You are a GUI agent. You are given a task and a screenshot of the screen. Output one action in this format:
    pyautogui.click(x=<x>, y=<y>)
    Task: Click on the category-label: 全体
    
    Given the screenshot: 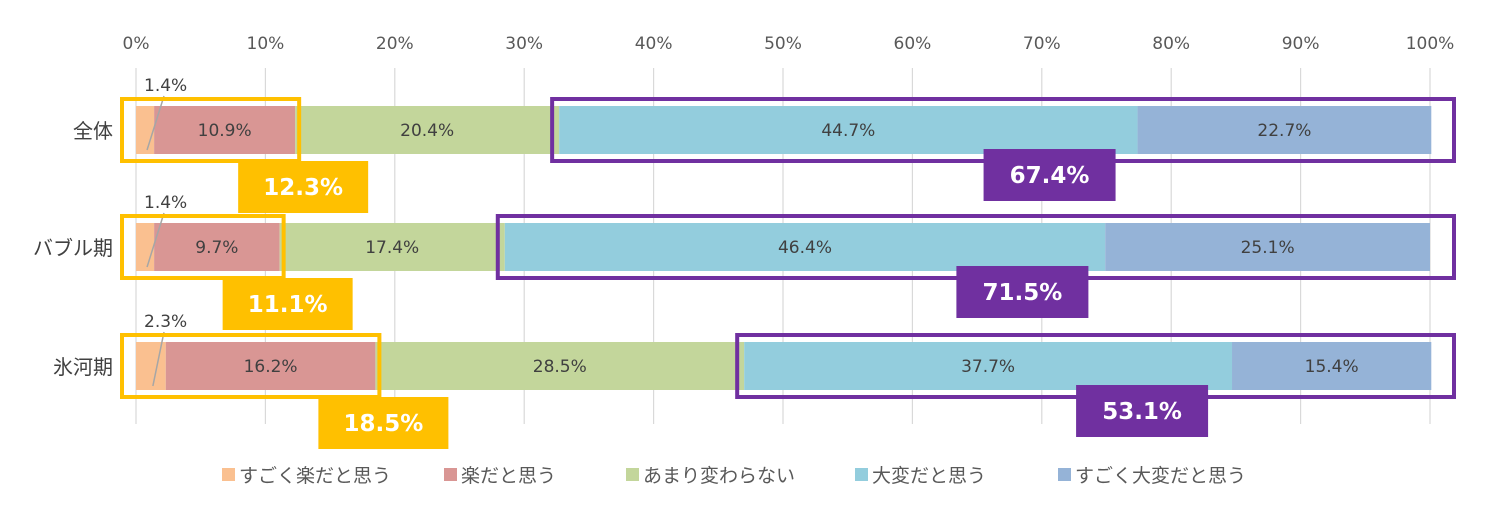 What is the action you would take?
    pyautogui.click(x=93, y=131)
    